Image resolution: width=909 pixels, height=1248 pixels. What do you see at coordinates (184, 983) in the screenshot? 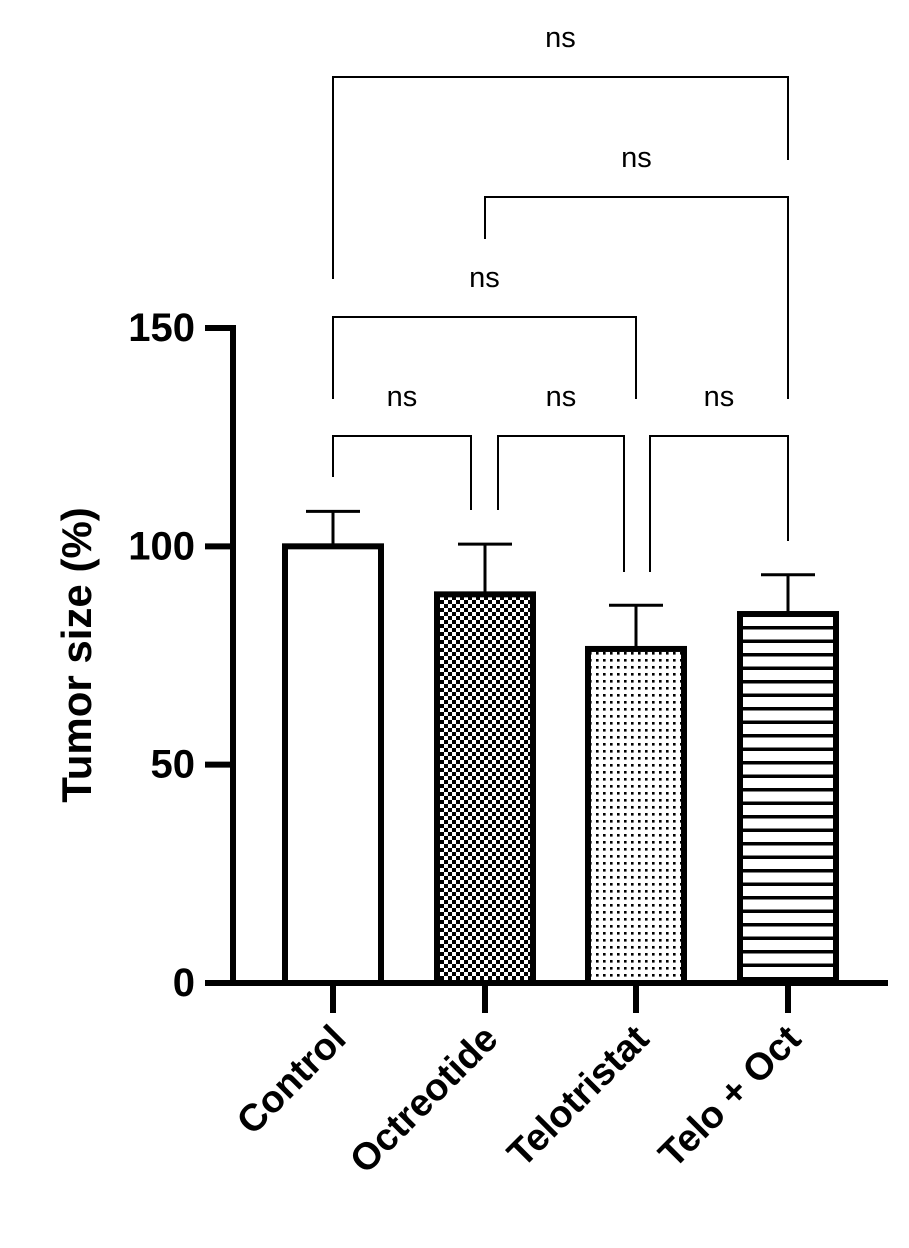
I see `y-tick-label: 0` at bounding box center [184, 983].